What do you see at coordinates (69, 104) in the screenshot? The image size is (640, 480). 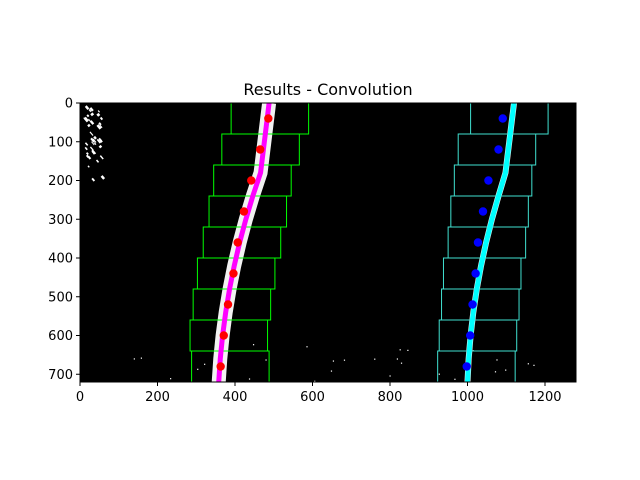 I see `y-tick-label: 0` at bounding box center [69, 104].